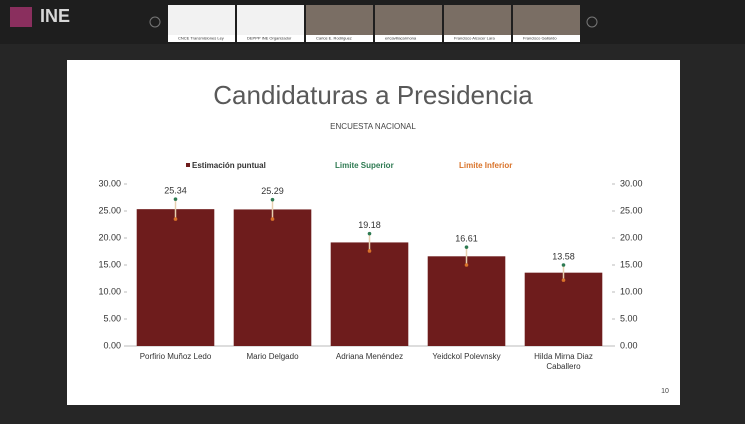  I want to click on legend-swatch, so click(188, 165).